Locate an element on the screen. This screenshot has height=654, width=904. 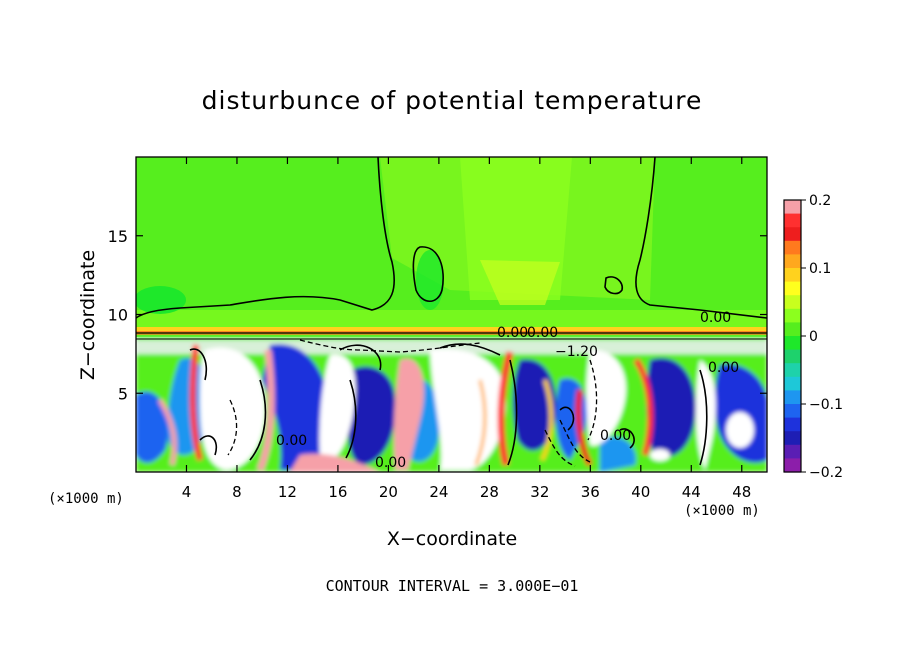
x-unit-label-left: (×1000 m) is located at coordinates (86, 499).